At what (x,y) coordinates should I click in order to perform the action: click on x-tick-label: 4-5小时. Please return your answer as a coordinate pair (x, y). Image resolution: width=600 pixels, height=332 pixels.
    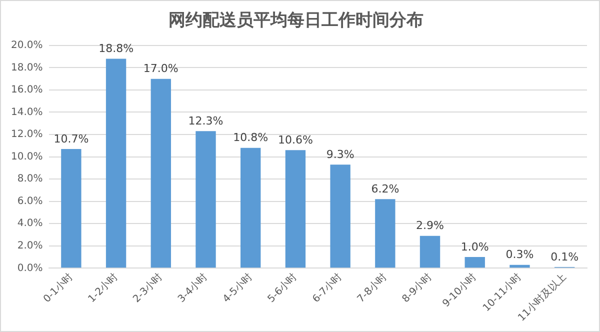
    Looking at the image, I should click on (237, 288).